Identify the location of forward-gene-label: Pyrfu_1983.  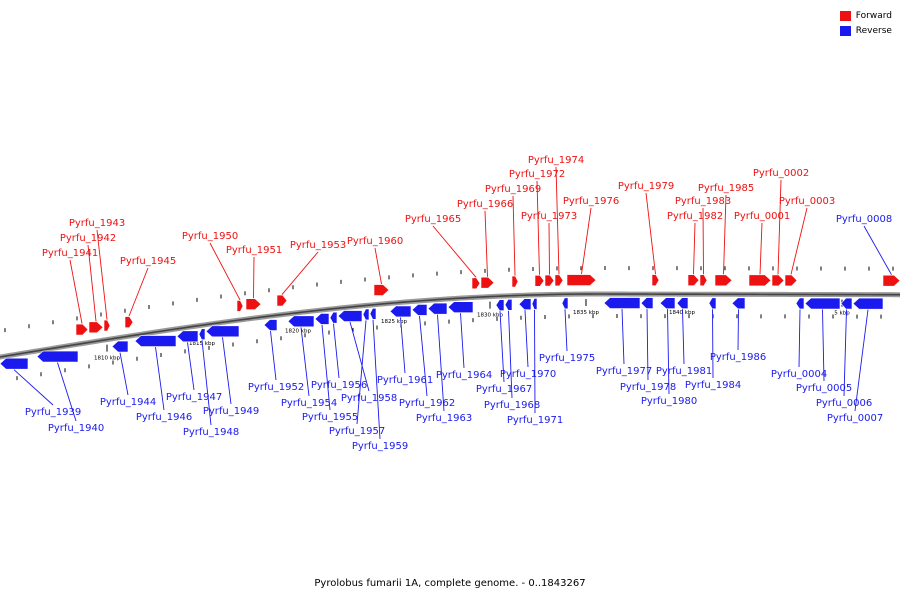
(703, 201).